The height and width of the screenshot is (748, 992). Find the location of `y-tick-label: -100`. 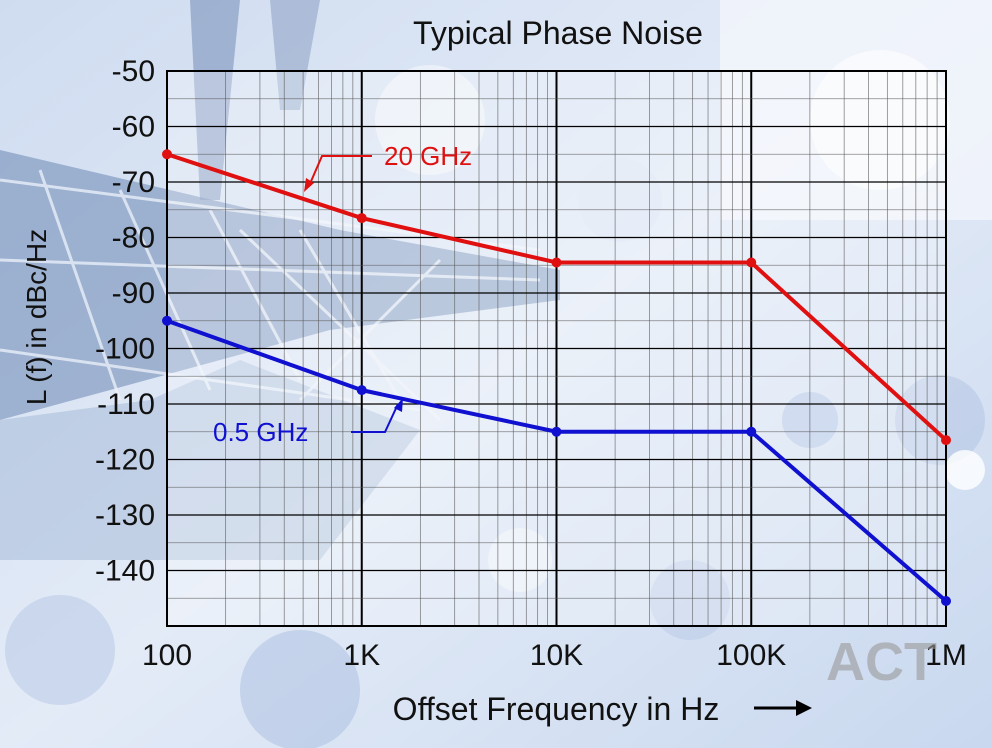

y-tick-label: -100 is located at coordinates (125, 349).